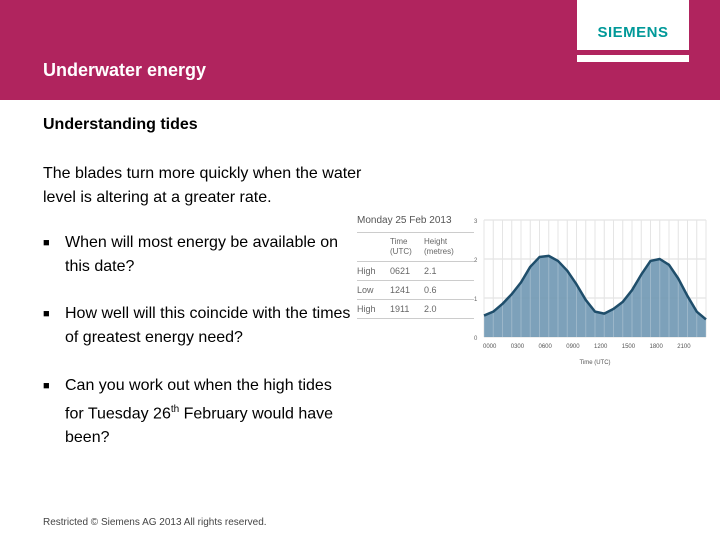 The height and width of the screenshot is (540, 720). What do you see at coordinates (175, 409) in the screenshot?
I see `superscript: th` at bounding box center [175, 409].